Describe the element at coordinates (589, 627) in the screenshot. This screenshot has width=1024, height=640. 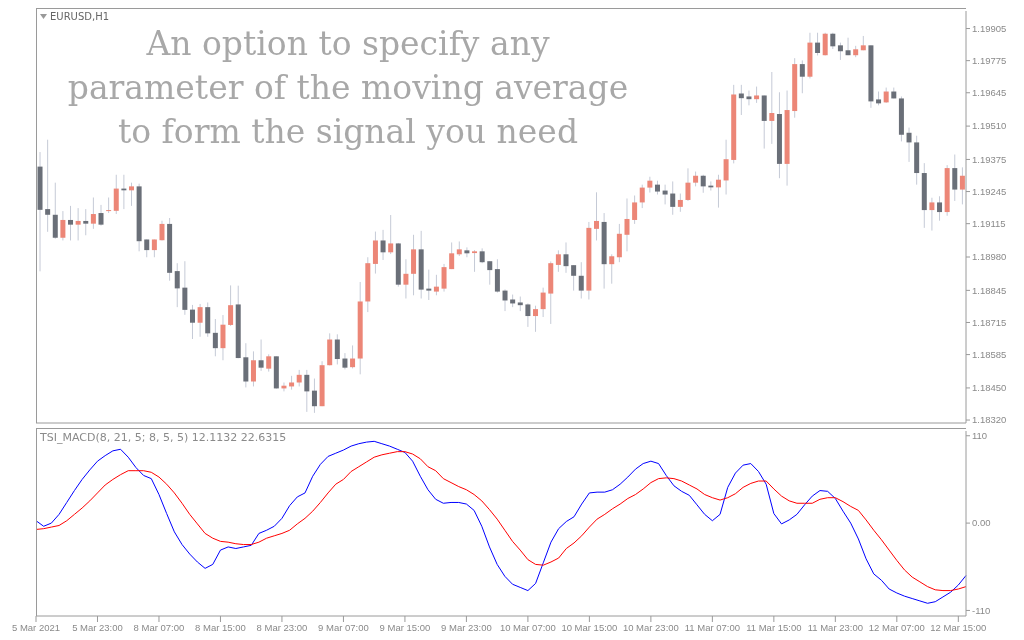
I see `x-tick-label: 10 Mar 15:00` at that location.